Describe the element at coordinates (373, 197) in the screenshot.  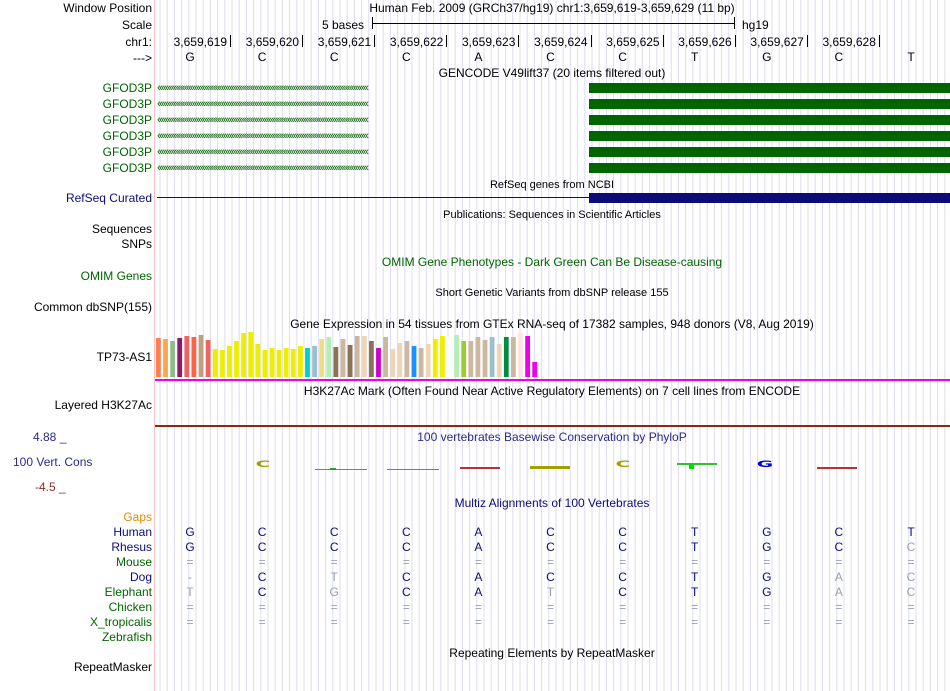
I see `refseq-intron-line` at that location.